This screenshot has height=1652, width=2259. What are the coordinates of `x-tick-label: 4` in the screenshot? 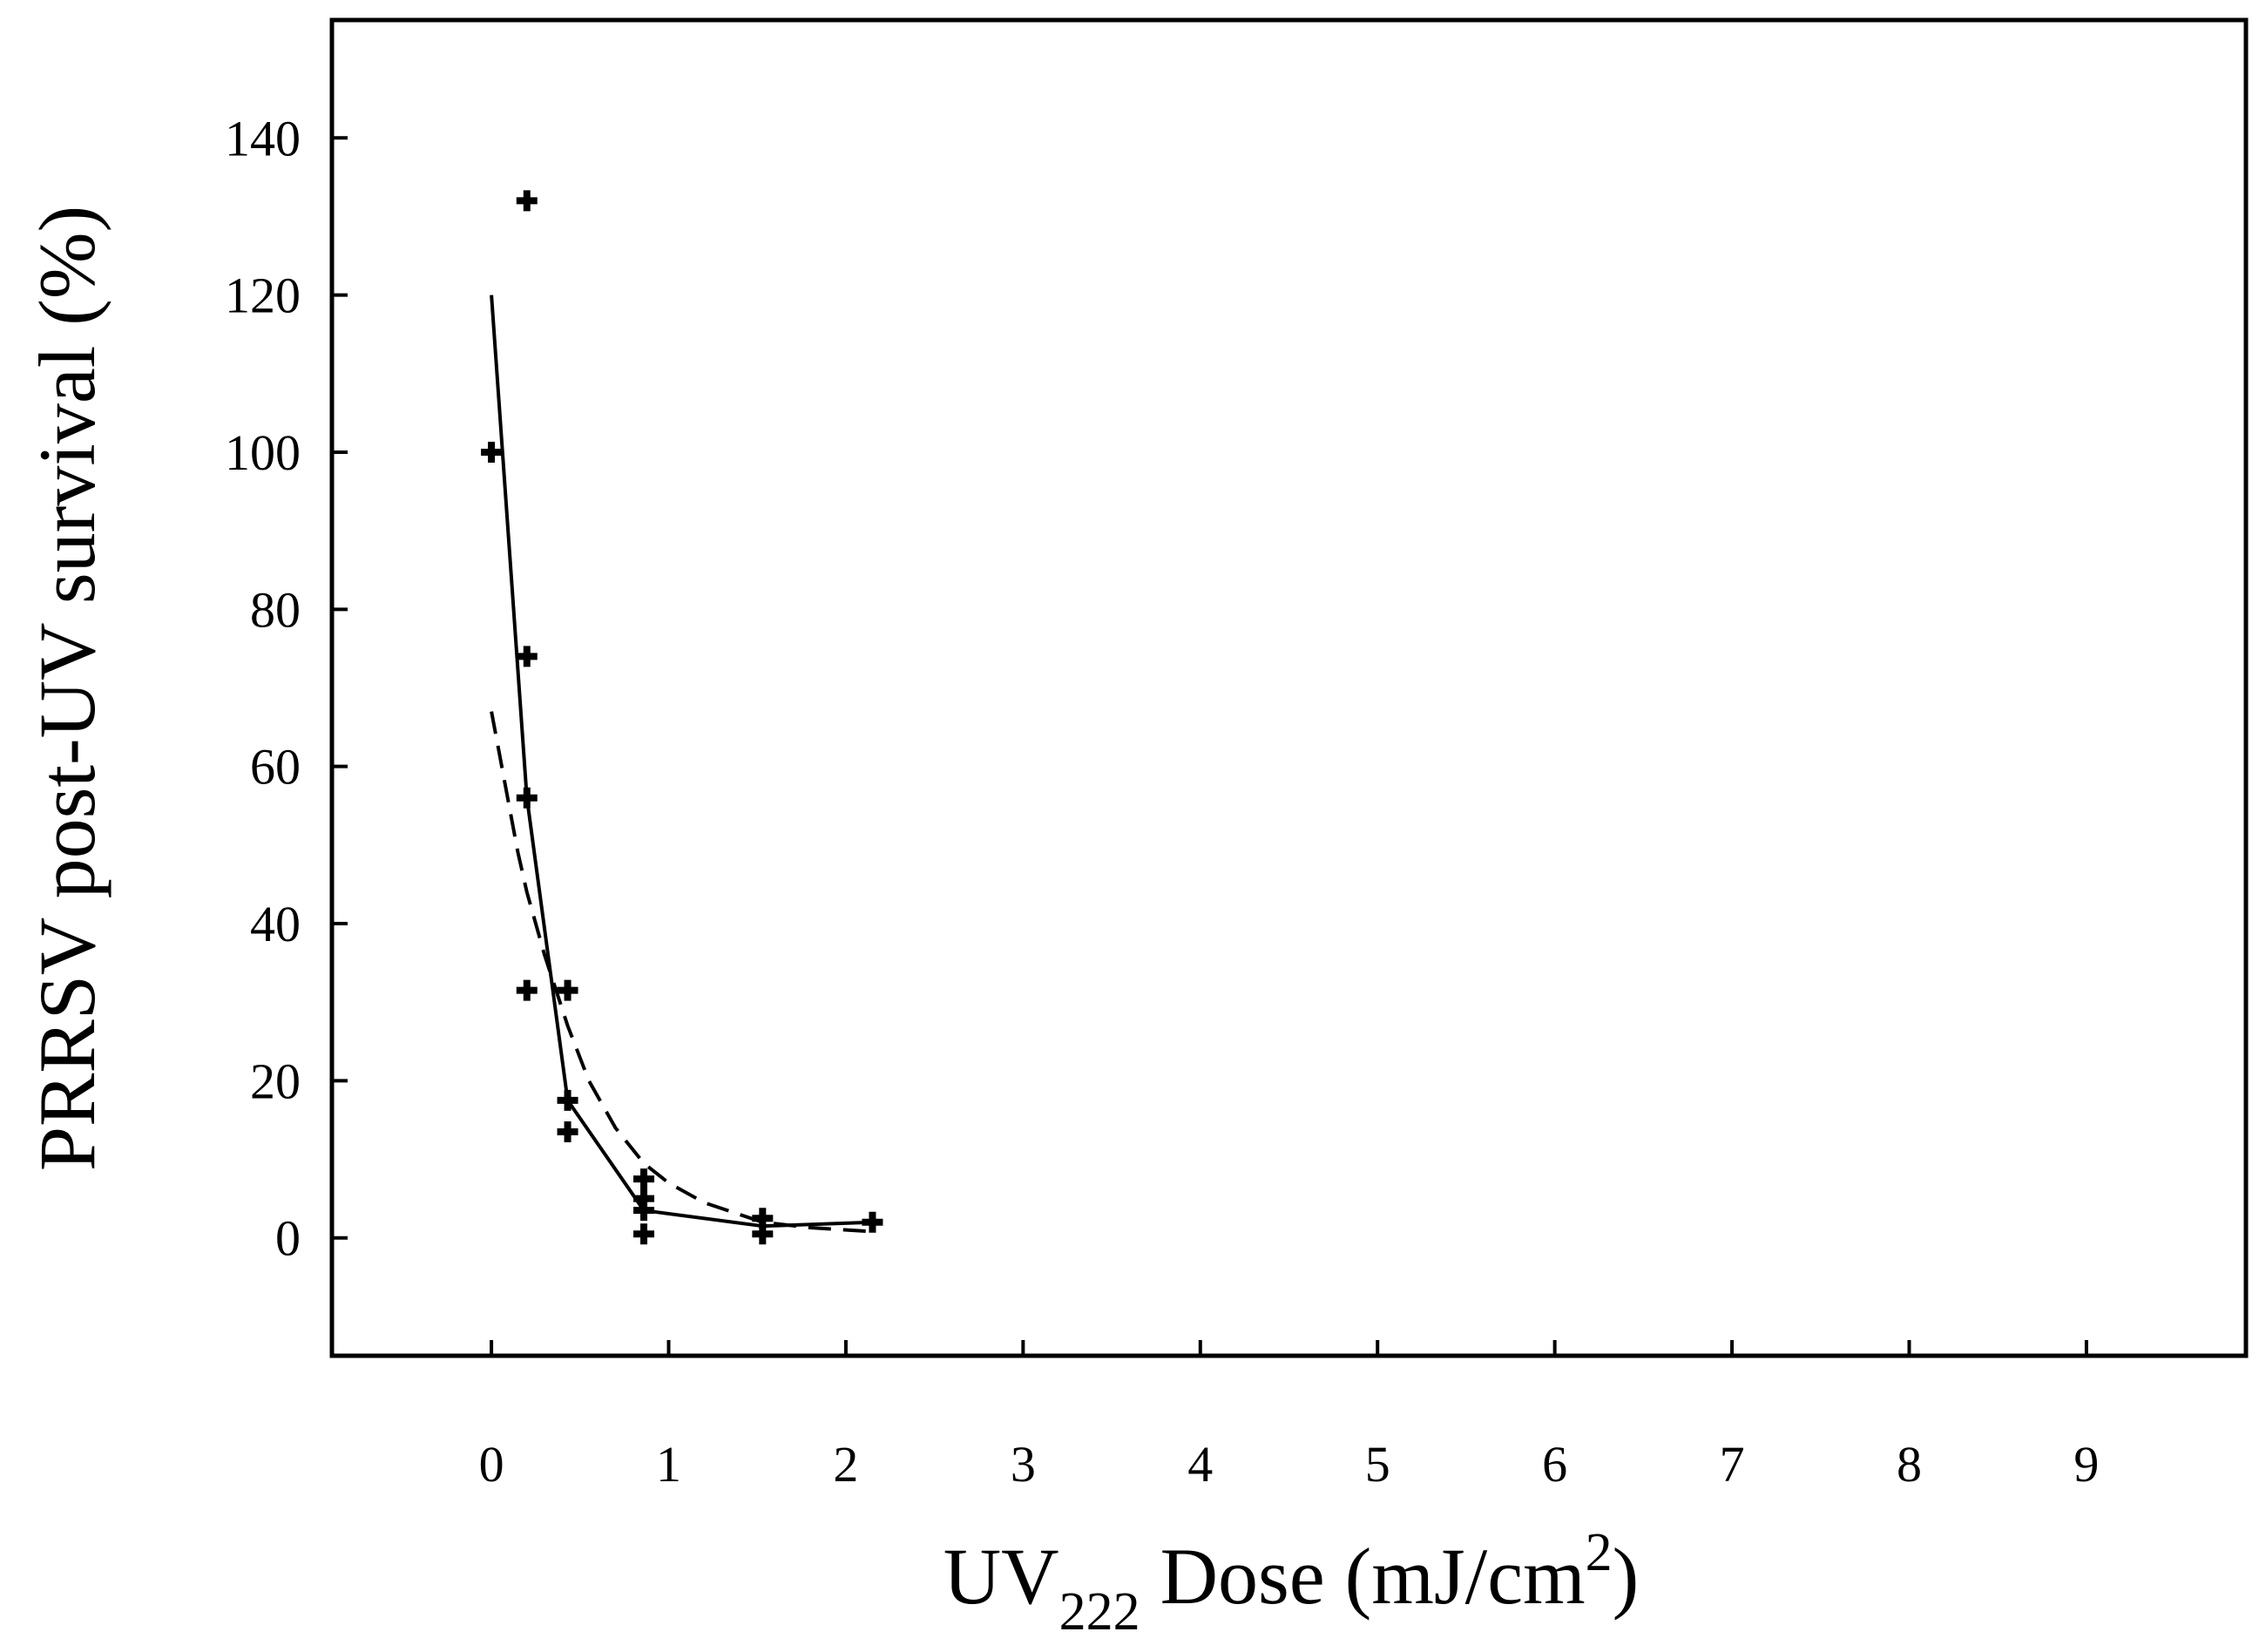 It's located at (1200, 1464).